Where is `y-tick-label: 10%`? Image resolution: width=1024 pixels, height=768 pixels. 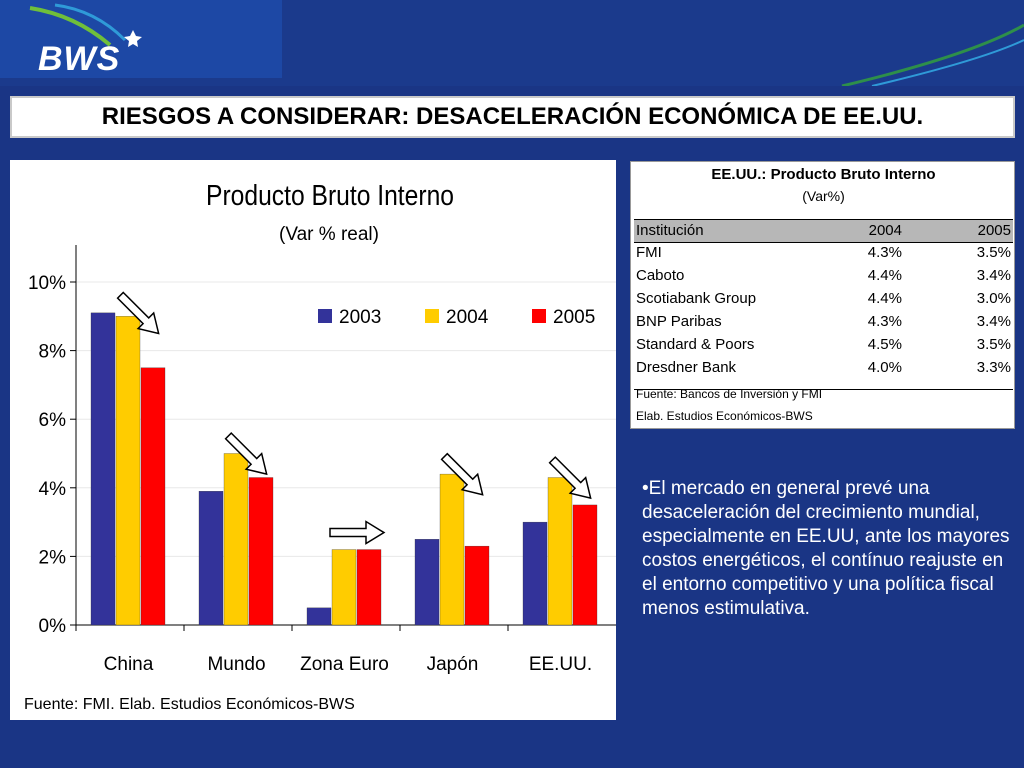
y-tick-label: 10% is located at coordinates (47, 283).